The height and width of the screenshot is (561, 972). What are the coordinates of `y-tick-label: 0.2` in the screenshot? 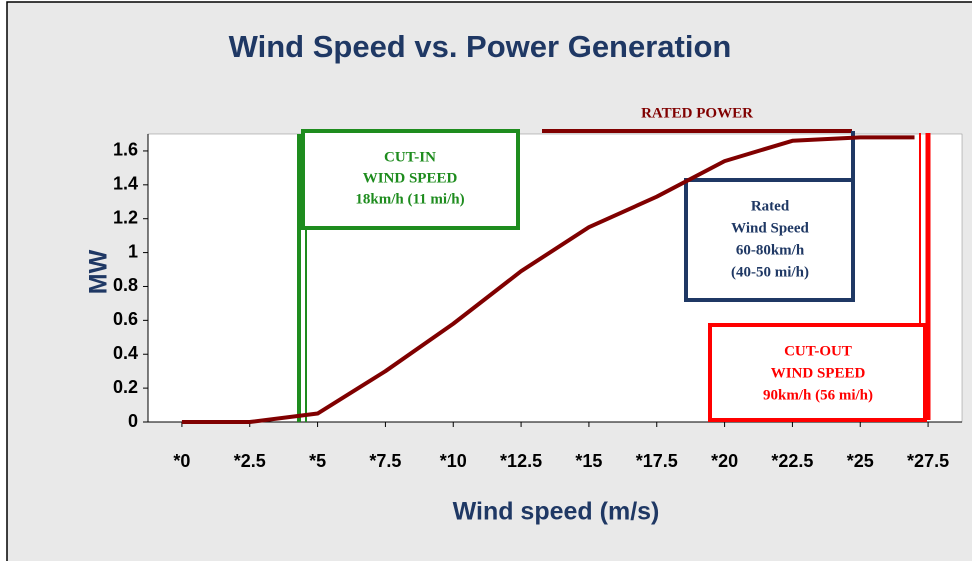 It's located at (125, 387).